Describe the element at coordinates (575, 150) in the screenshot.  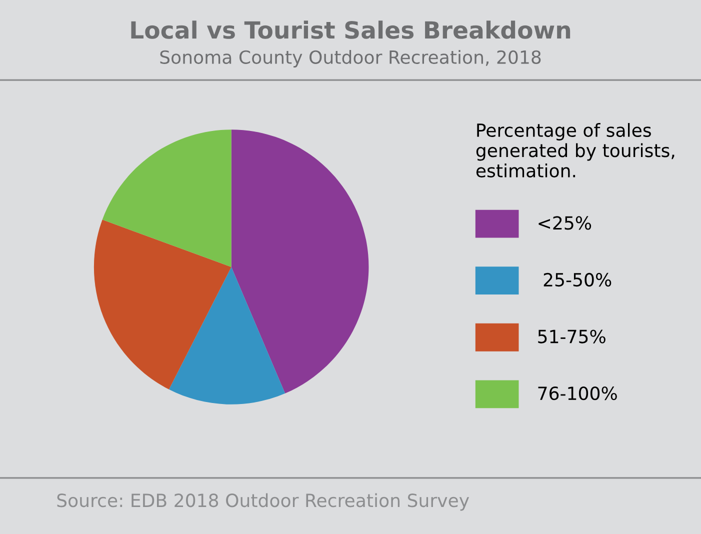
I see `legend-title: Percentage of sales generated by tourists, estimation.` at that location.